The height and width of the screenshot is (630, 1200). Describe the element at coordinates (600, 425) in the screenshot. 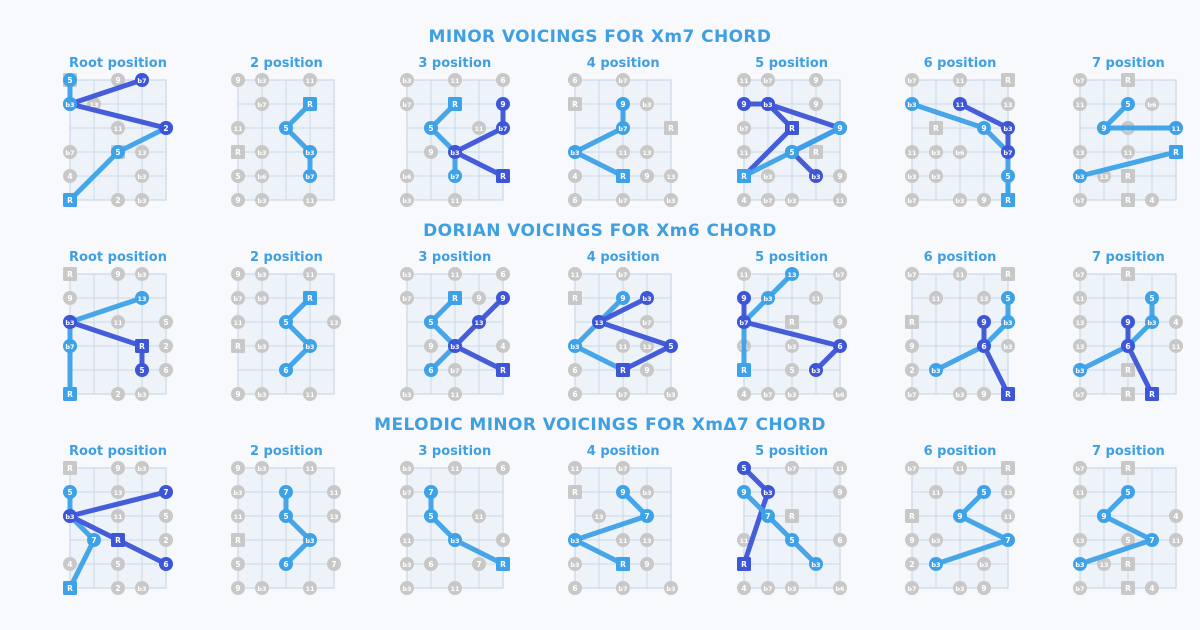

I see `section-title: MELODIC MINOR VOICINGS FOR XmΔ7 CHORD` at that location.